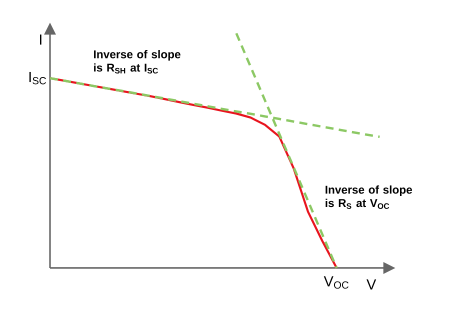 Image resolution: width=474 pixels, height=323 pixels. Describe the element at coordinates (336, 282) in the screenshot. I see `text: V$_{OC}$` at that location.